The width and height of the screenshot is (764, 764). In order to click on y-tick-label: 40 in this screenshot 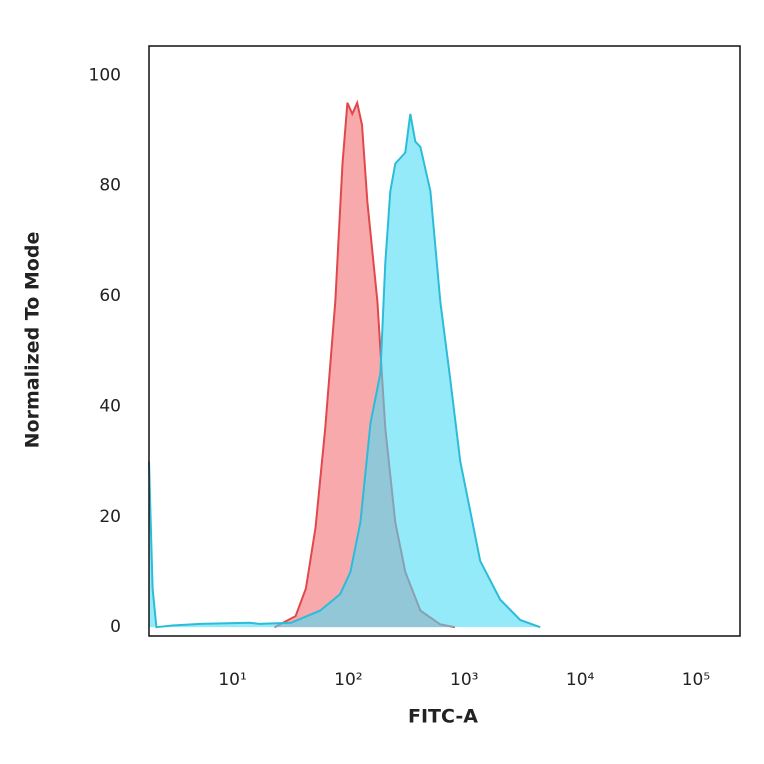, I will do `click(110, 406)`.